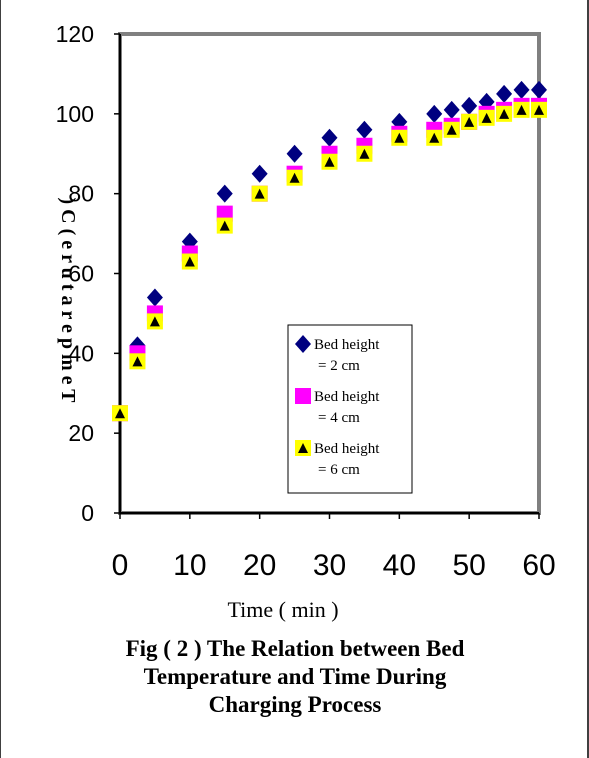 The image size is (589, 758). I want to click on y-tick-label: 100, so click(75, 114).